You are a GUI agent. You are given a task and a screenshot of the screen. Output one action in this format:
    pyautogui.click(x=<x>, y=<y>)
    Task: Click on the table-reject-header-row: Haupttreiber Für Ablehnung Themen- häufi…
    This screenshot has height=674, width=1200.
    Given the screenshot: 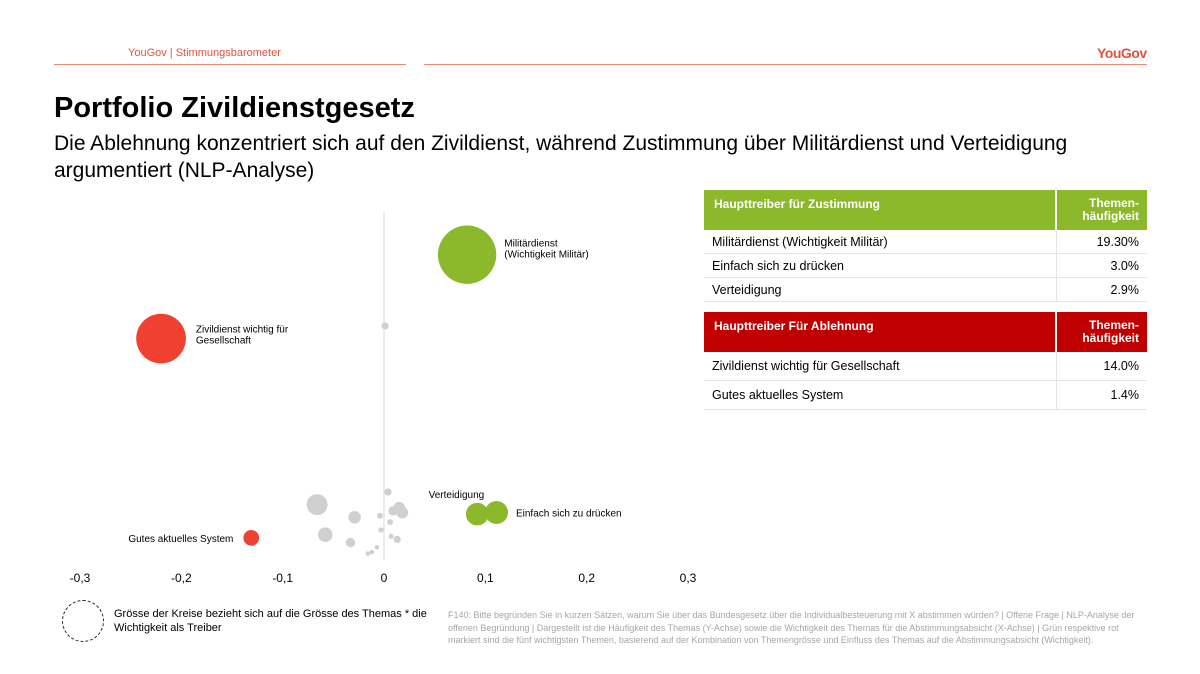 What is the action you would take?
    pyautogui.click(x=925, y=332)
    